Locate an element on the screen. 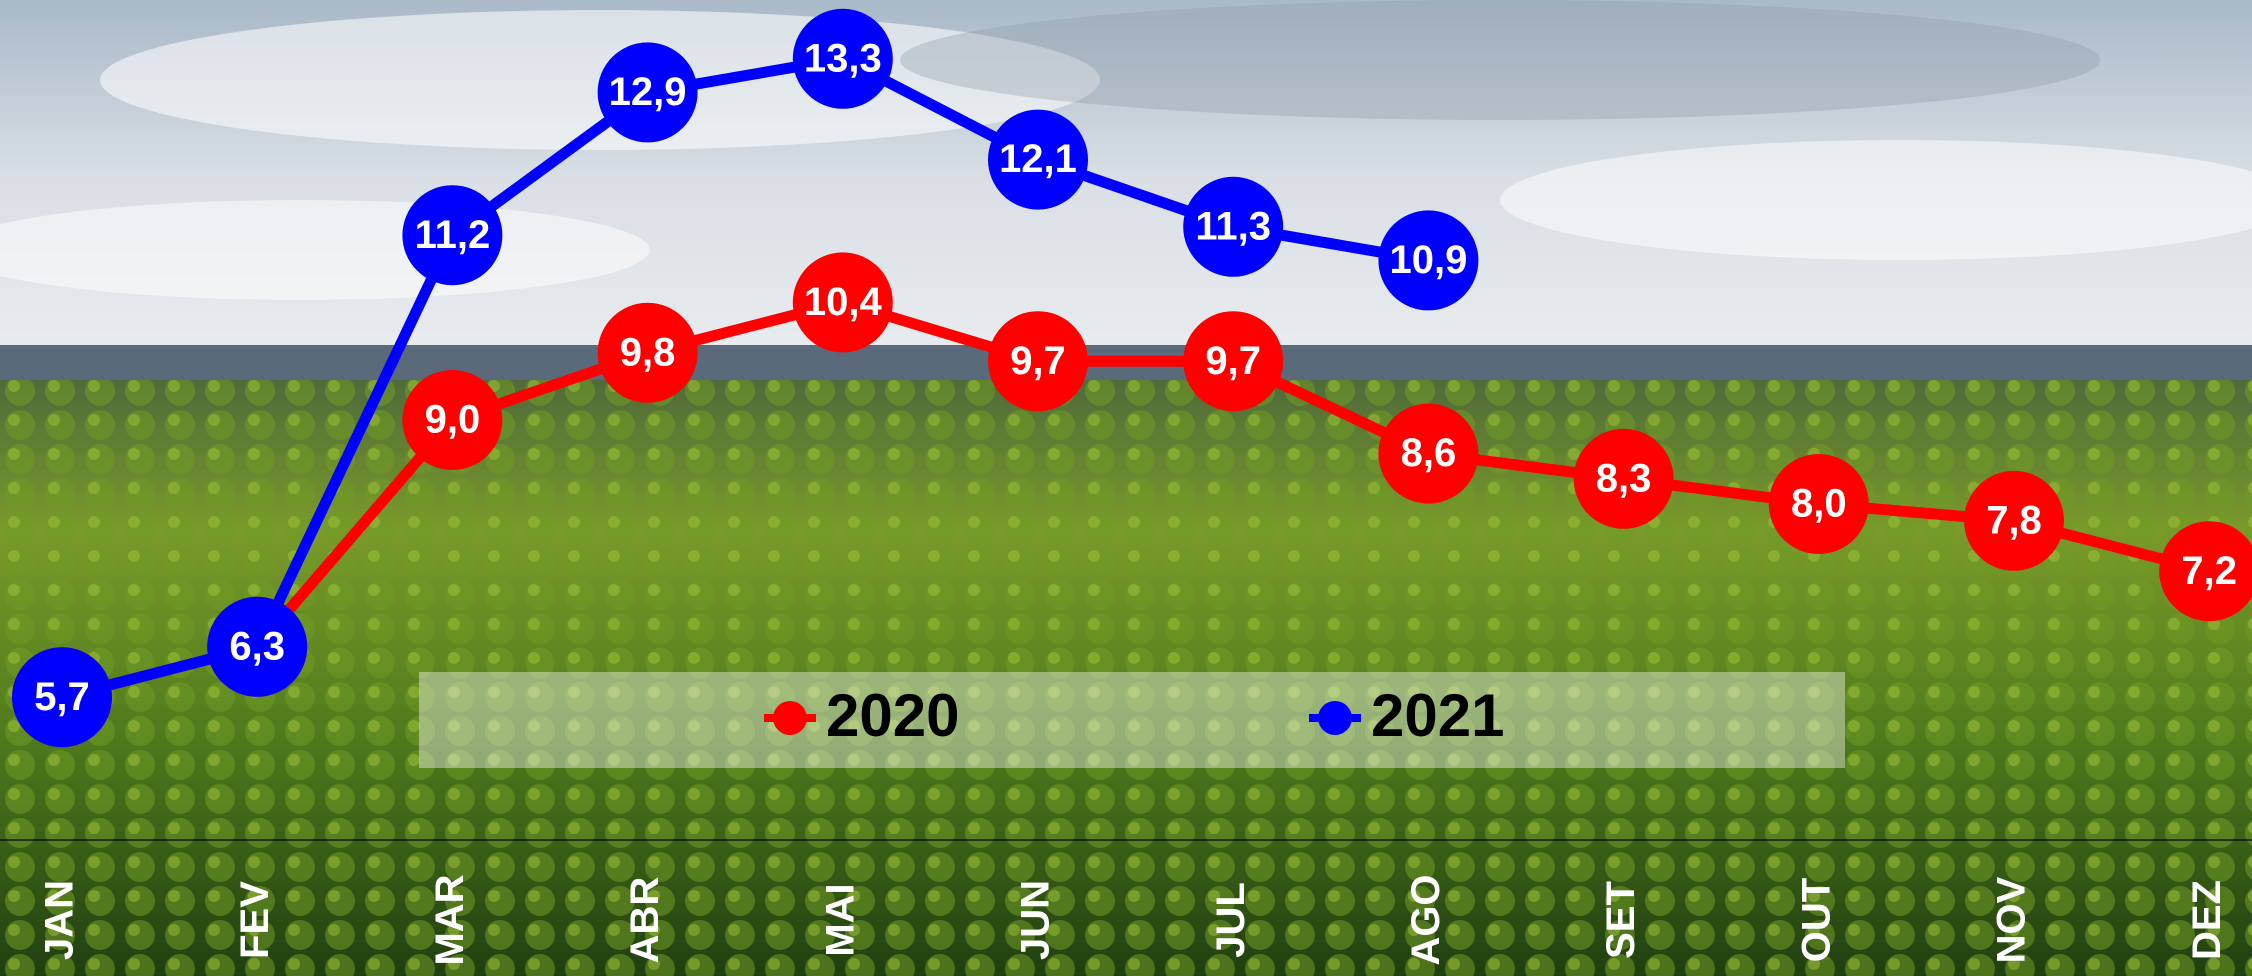 Image resolution: width=2252 pixels, height=976 pixels. data-label: 6,3 is located at coordinates (257, 646).